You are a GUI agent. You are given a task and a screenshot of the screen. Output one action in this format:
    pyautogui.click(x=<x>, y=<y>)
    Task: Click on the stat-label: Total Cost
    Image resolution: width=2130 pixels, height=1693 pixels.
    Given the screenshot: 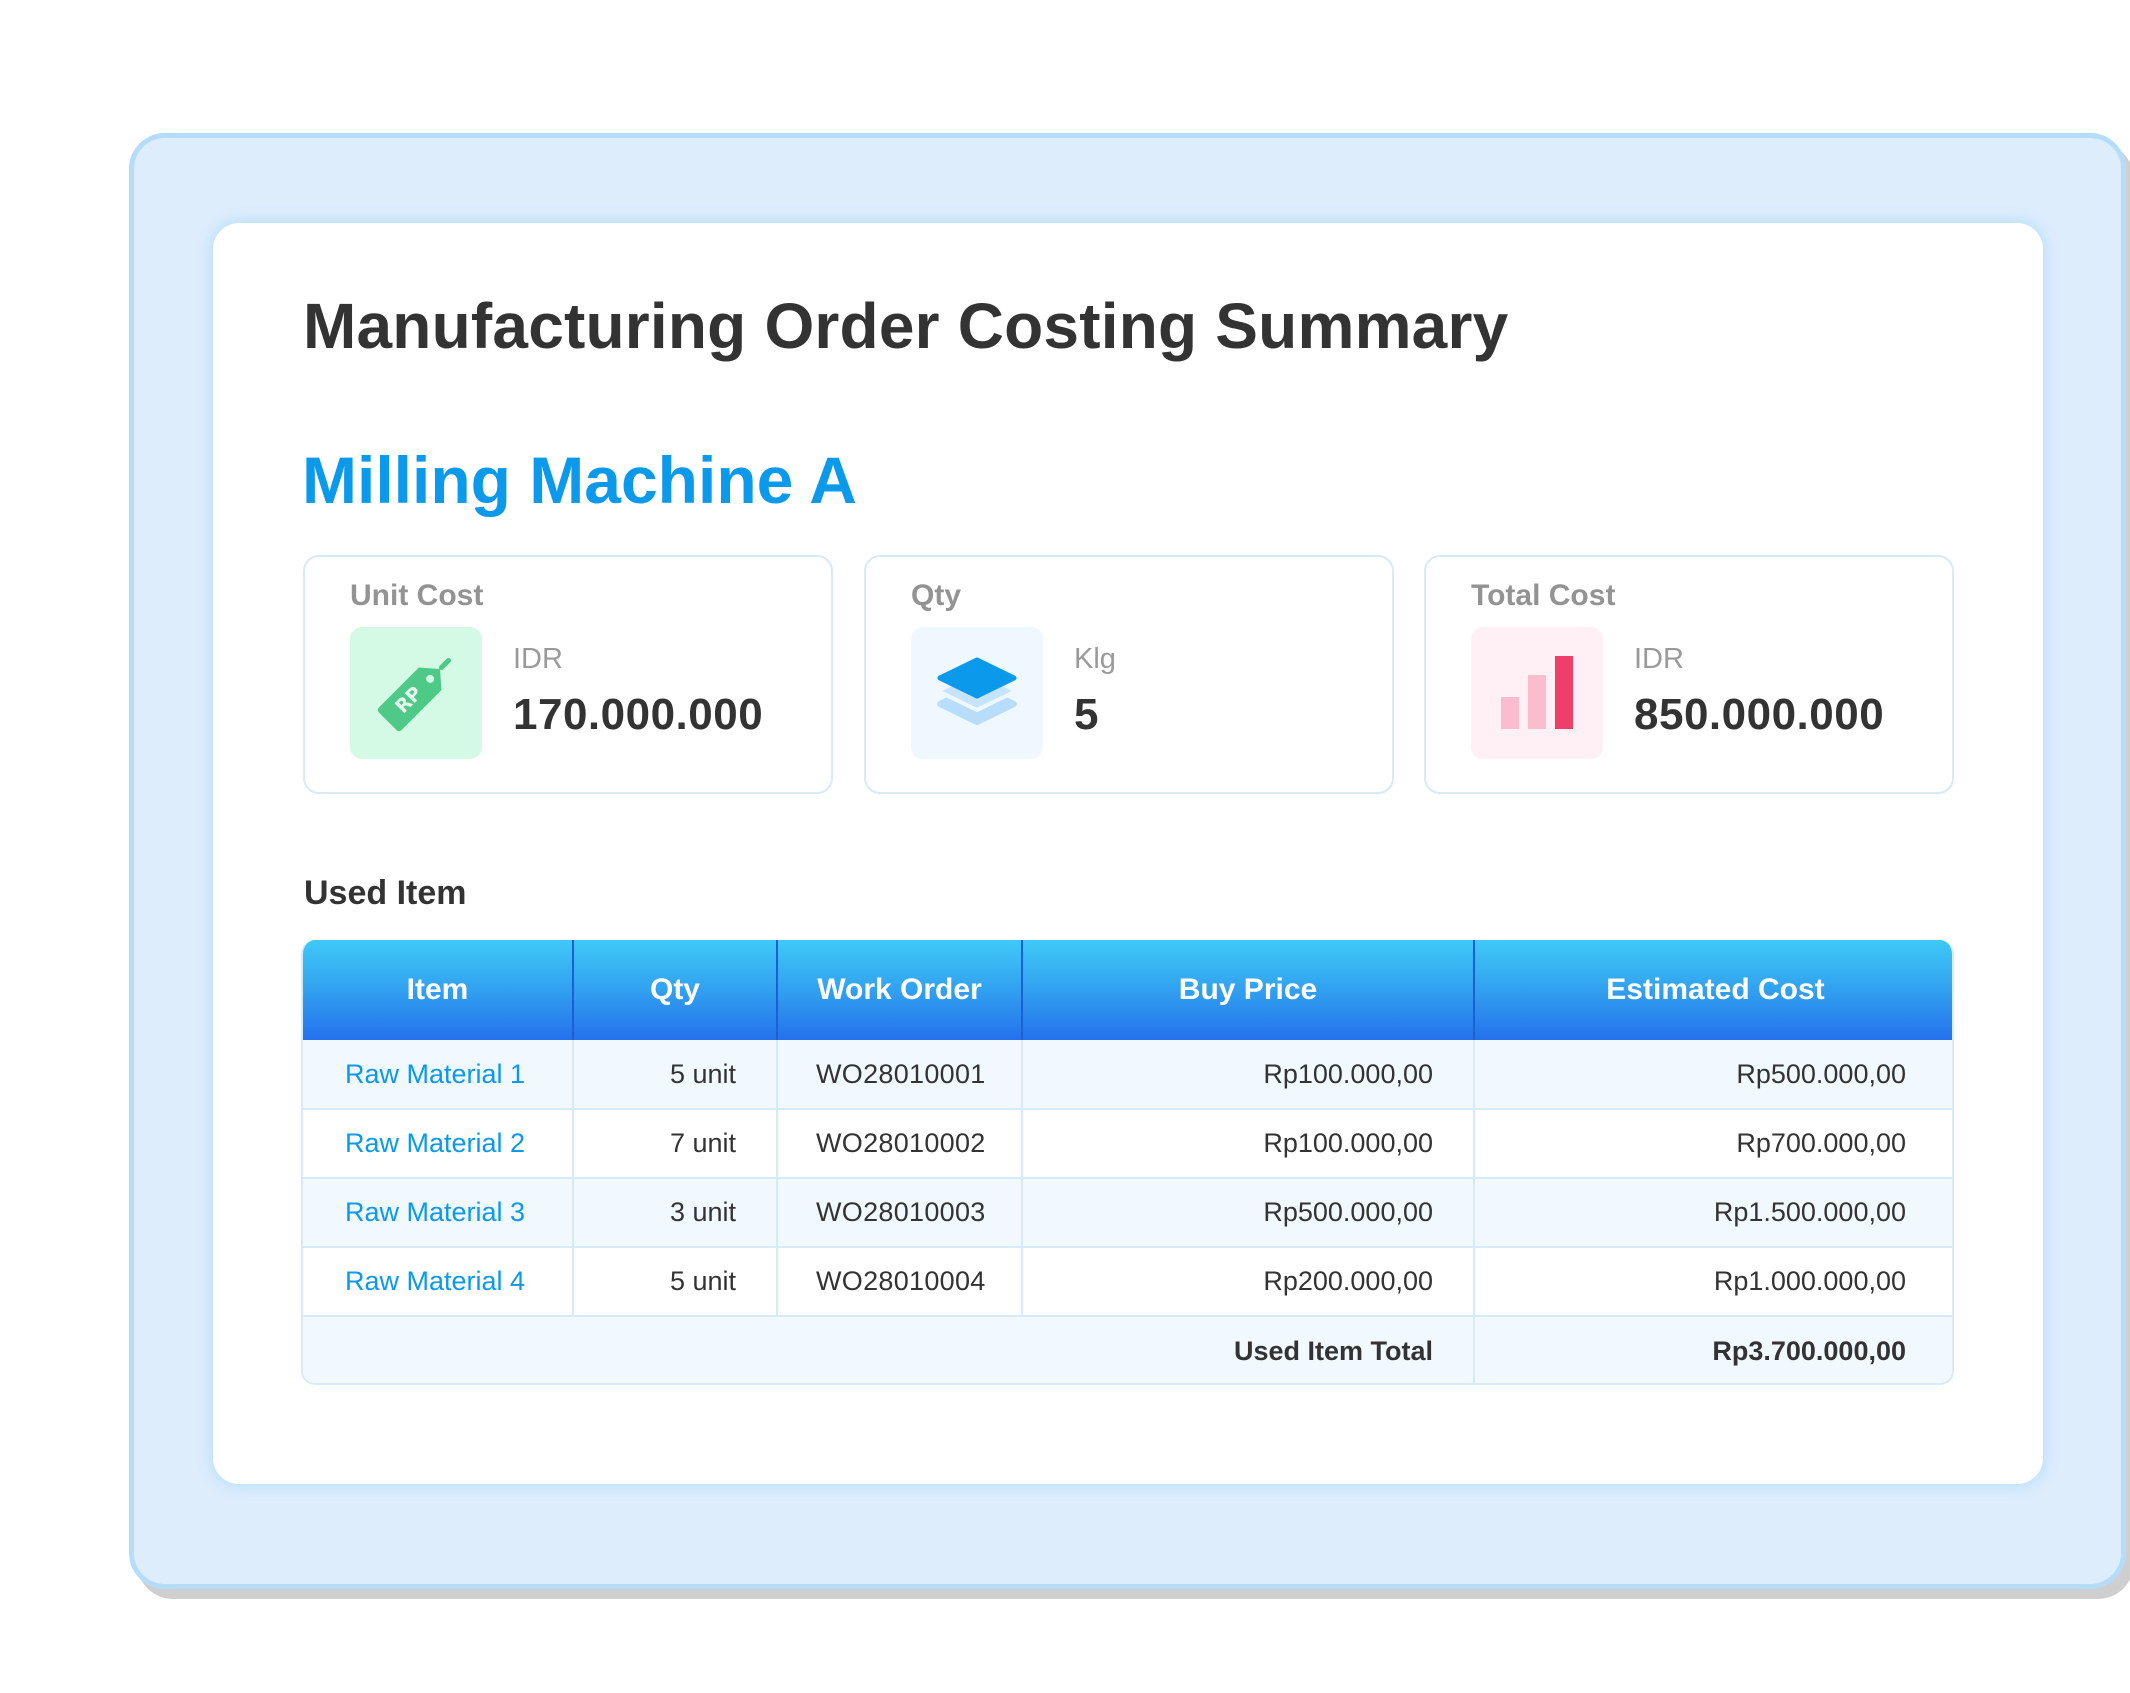 What is the action you would take?
    pyautogui.click(x=1543, y=595)
    